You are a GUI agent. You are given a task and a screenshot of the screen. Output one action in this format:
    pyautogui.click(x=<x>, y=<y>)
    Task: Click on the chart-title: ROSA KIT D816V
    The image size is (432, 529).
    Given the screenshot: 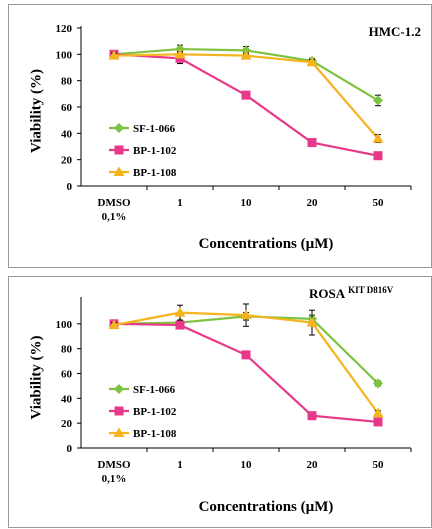 What is the action you would take?
    pyautogui.click(x=351, y=293)
    